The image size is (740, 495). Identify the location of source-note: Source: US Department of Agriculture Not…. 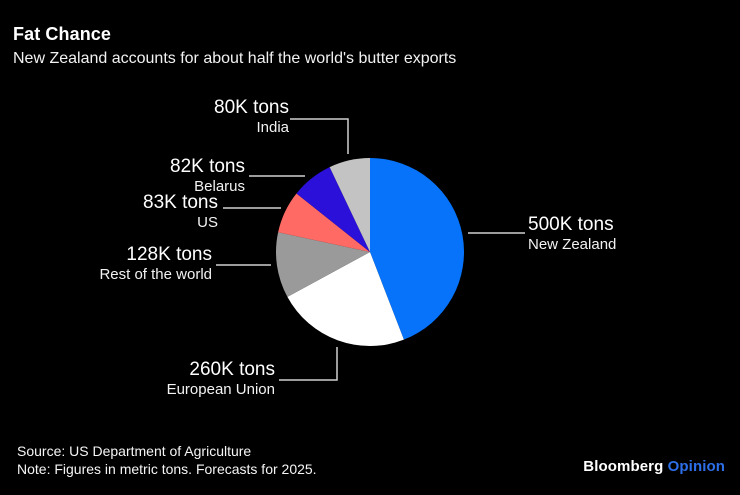
(167, 460).